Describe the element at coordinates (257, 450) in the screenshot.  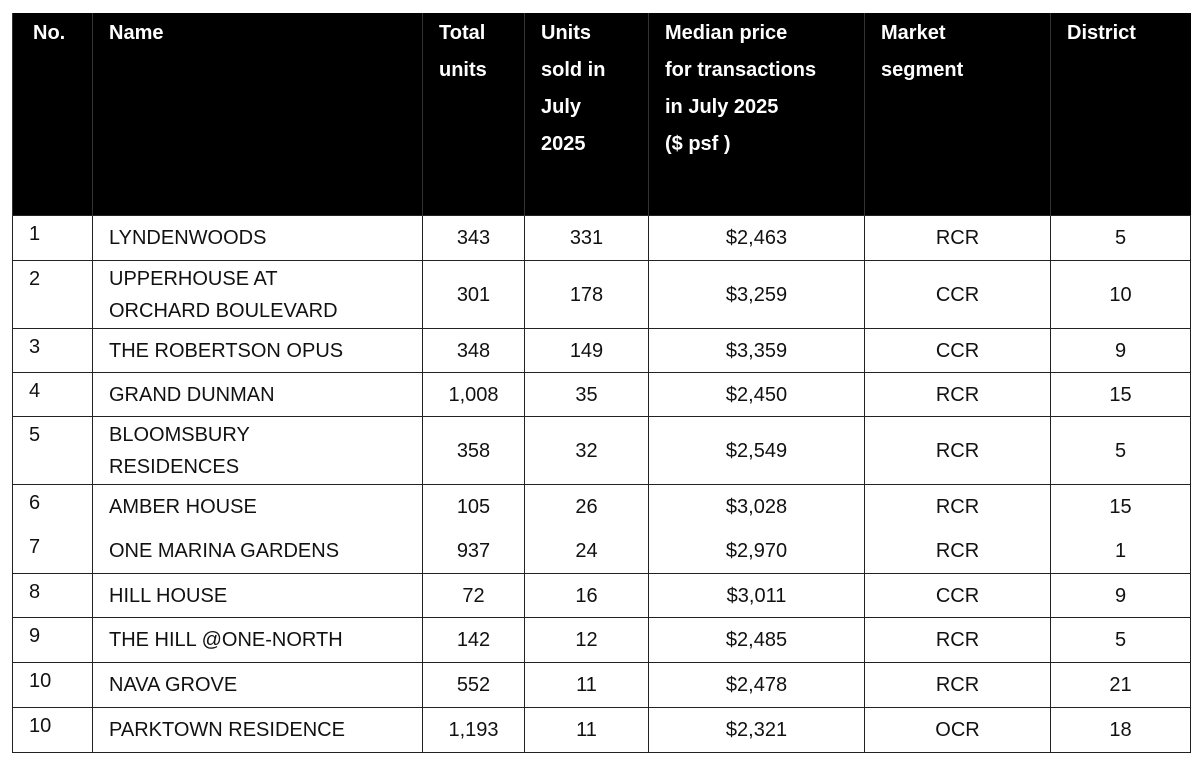
I see `table-cell: BLOOMSBURY RESIDENCES` at that location.